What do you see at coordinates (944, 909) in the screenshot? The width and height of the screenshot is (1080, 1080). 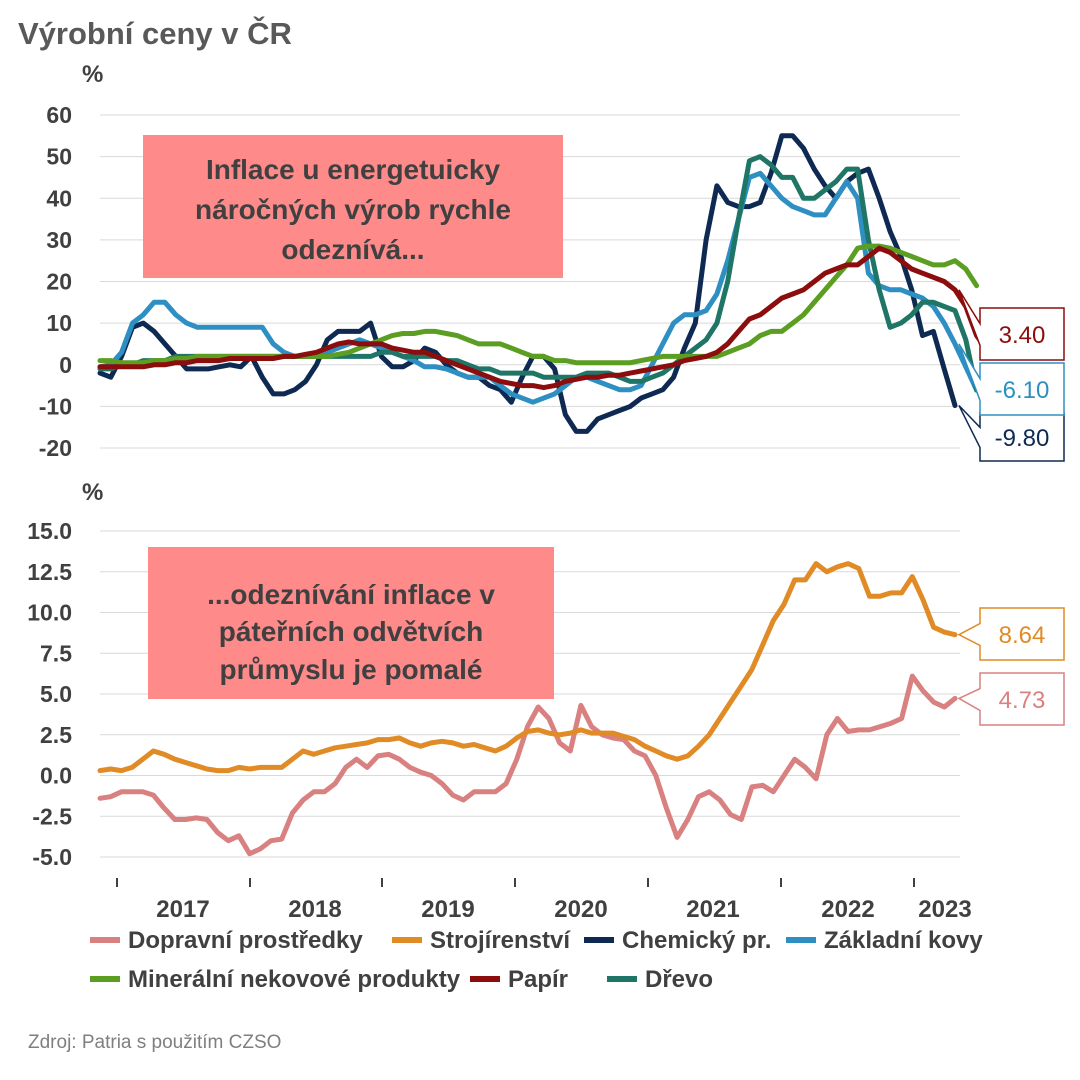 I see `x-tick-label: 2023` at bounding box center [944, 909].